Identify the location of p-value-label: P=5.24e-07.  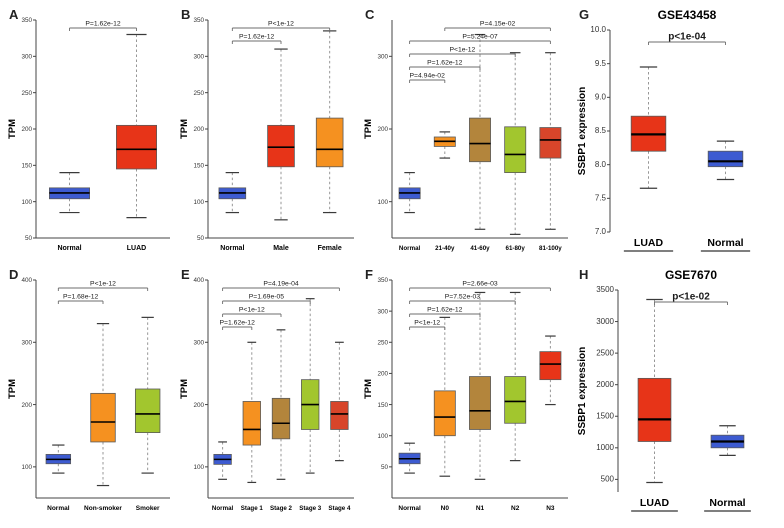
(480, 37).